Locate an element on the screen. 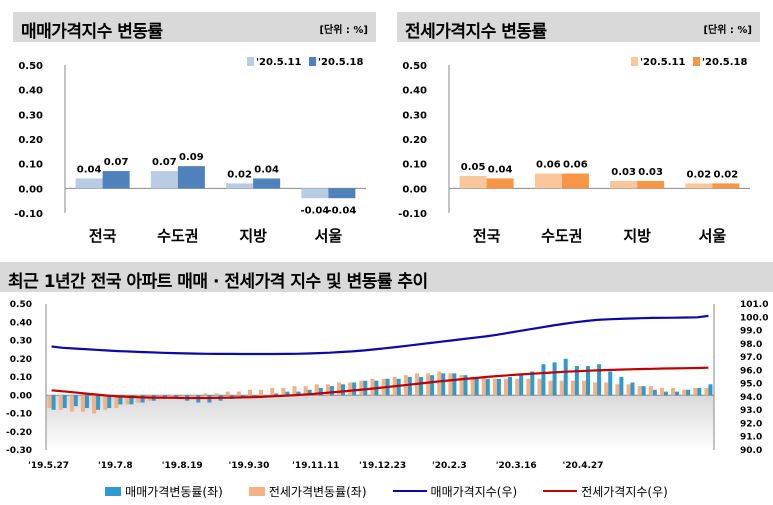 The image size is (773, 505). trend-x-tick-label: '20.2.3 is located at coordinates (449, 466).